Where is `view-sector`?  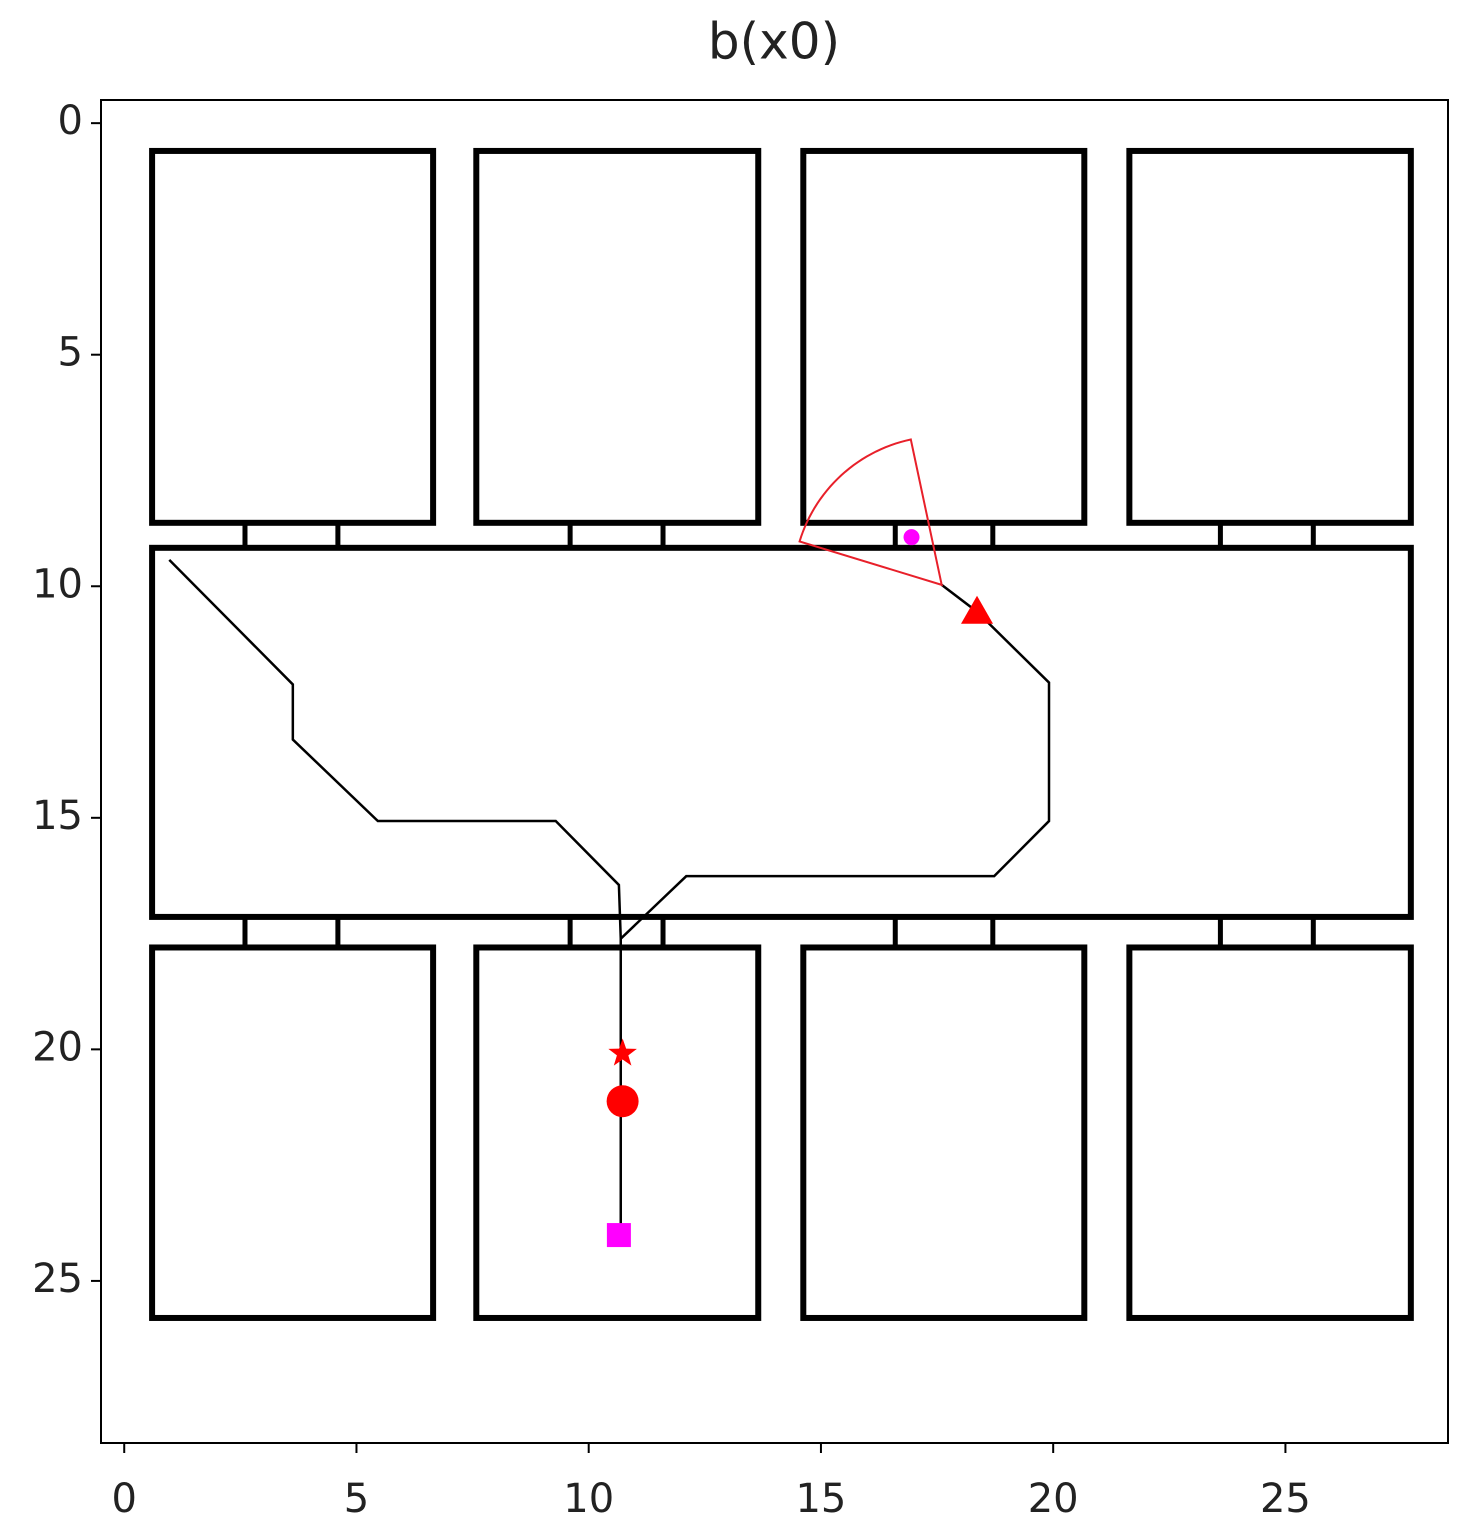 view-sector is located at coordinates (871, 512).